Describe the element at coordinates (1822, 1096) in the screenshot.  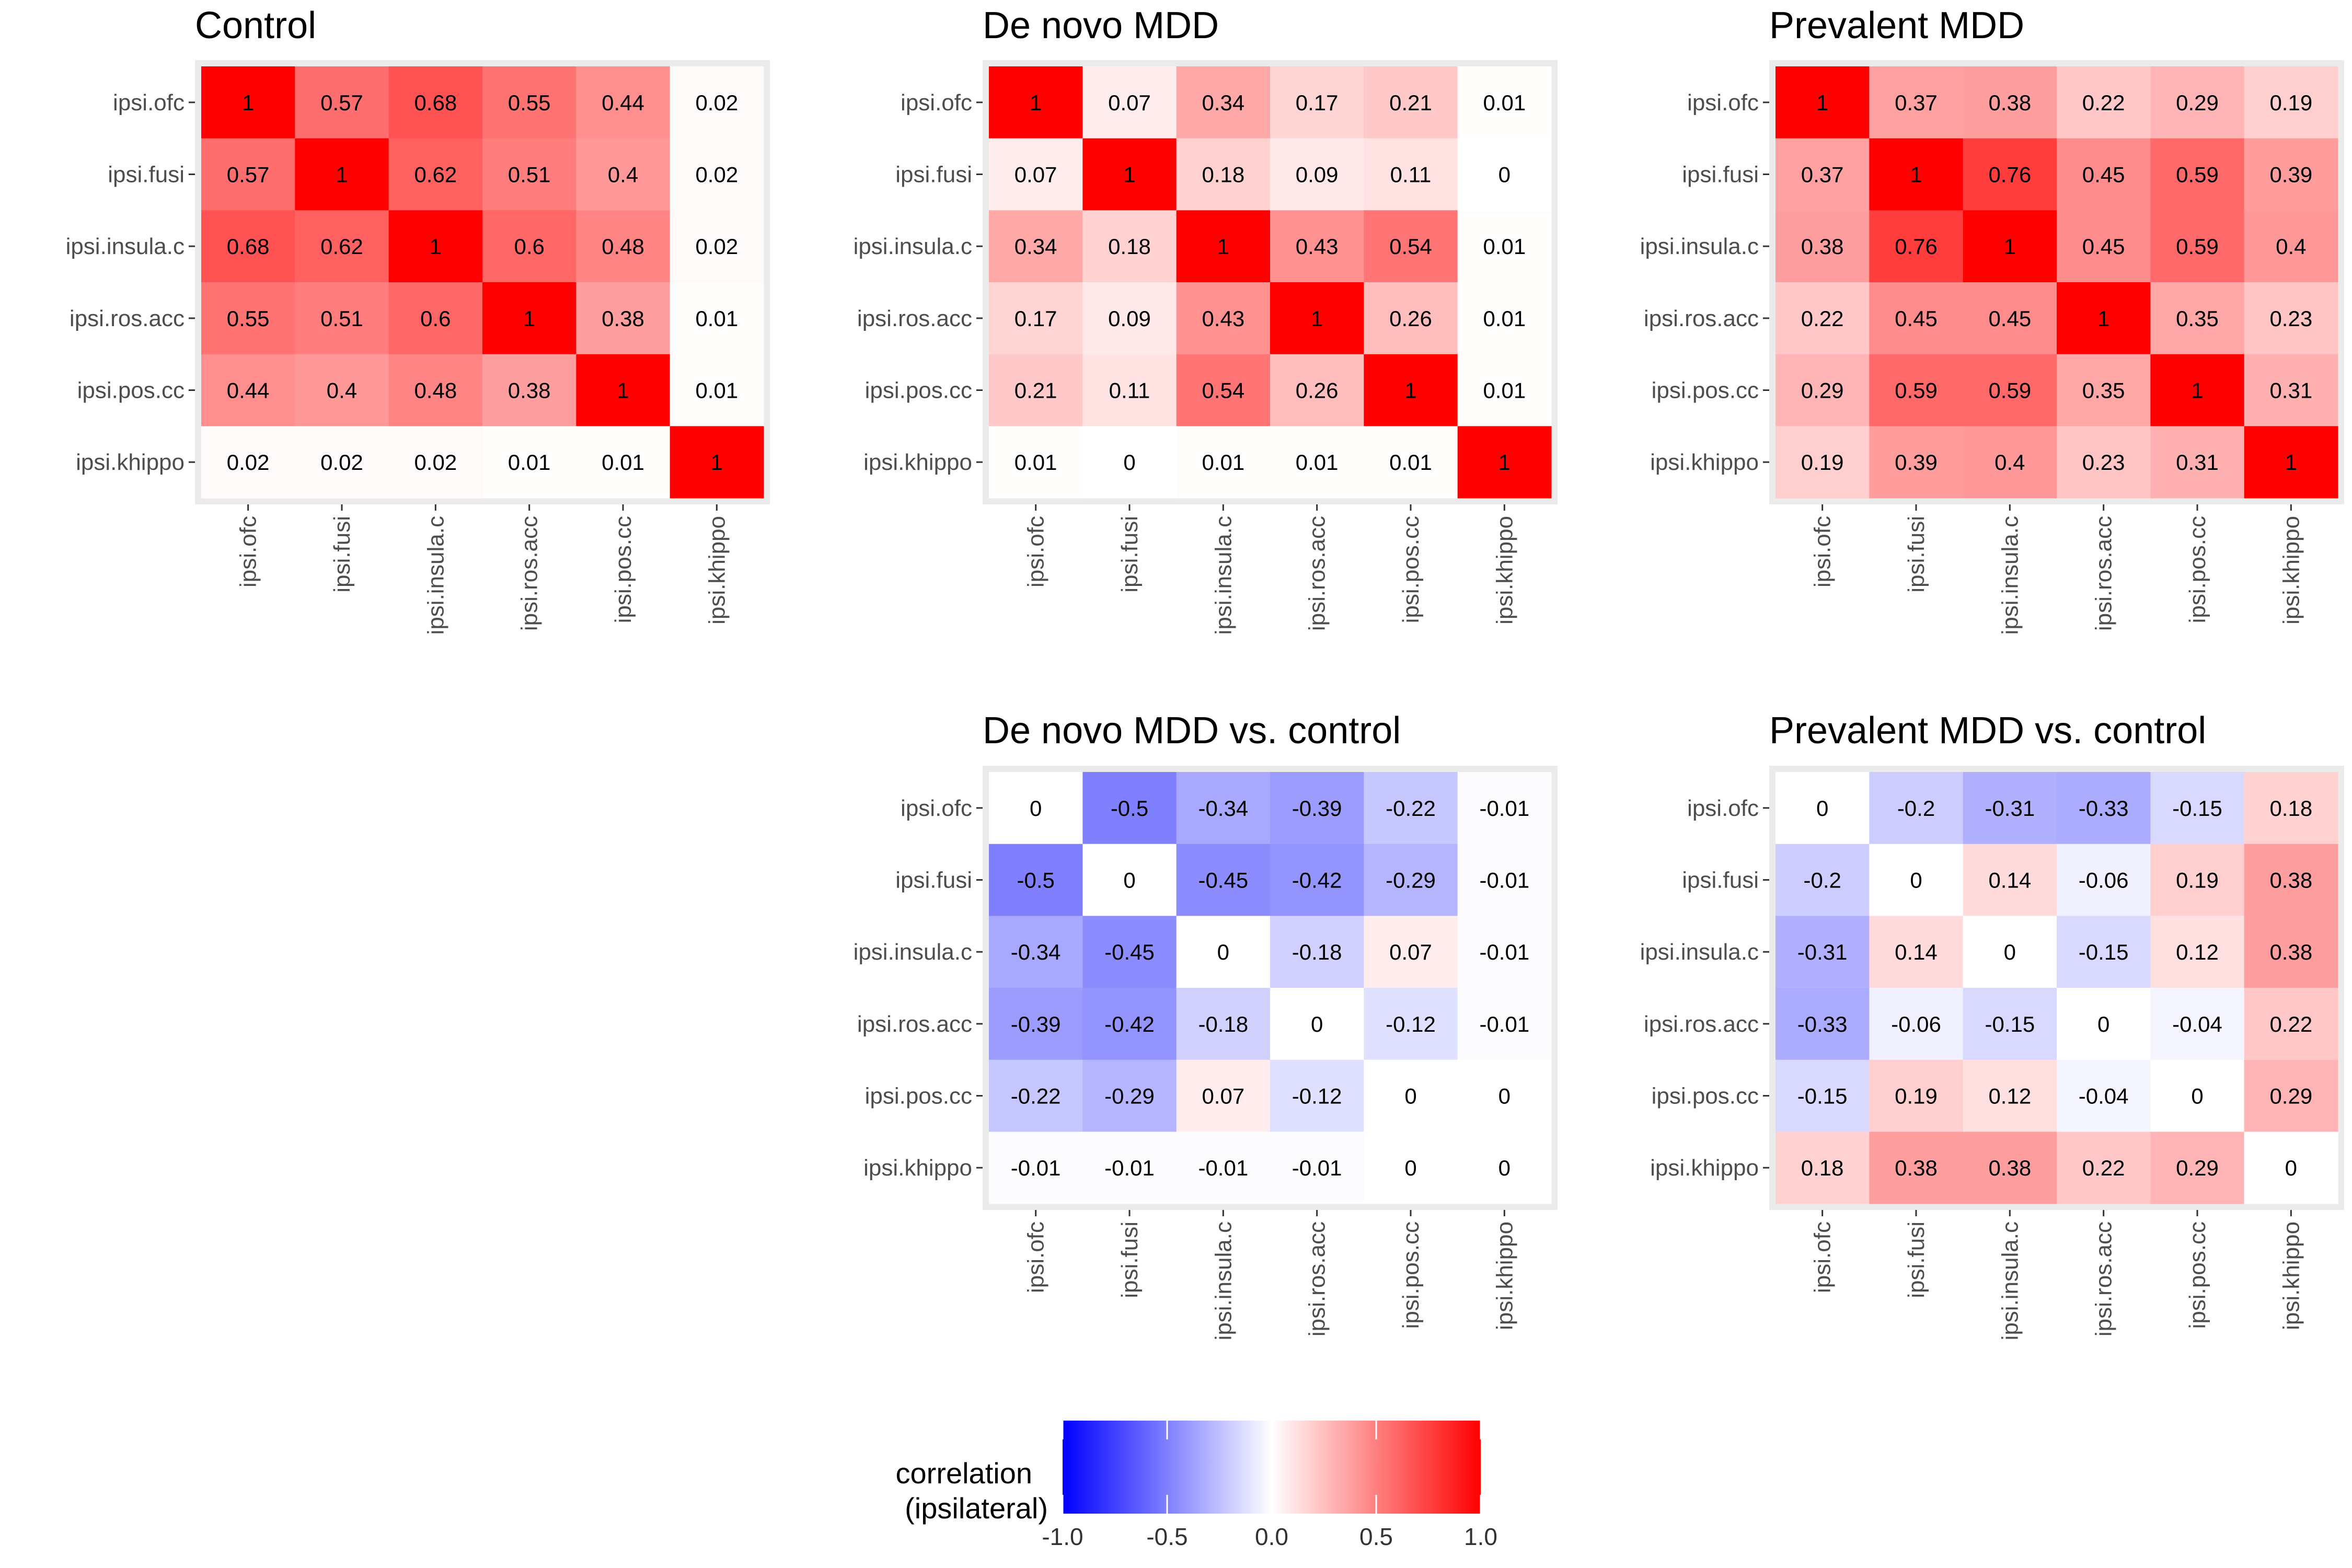
I see `cell-value-label: -0.15` at that location.